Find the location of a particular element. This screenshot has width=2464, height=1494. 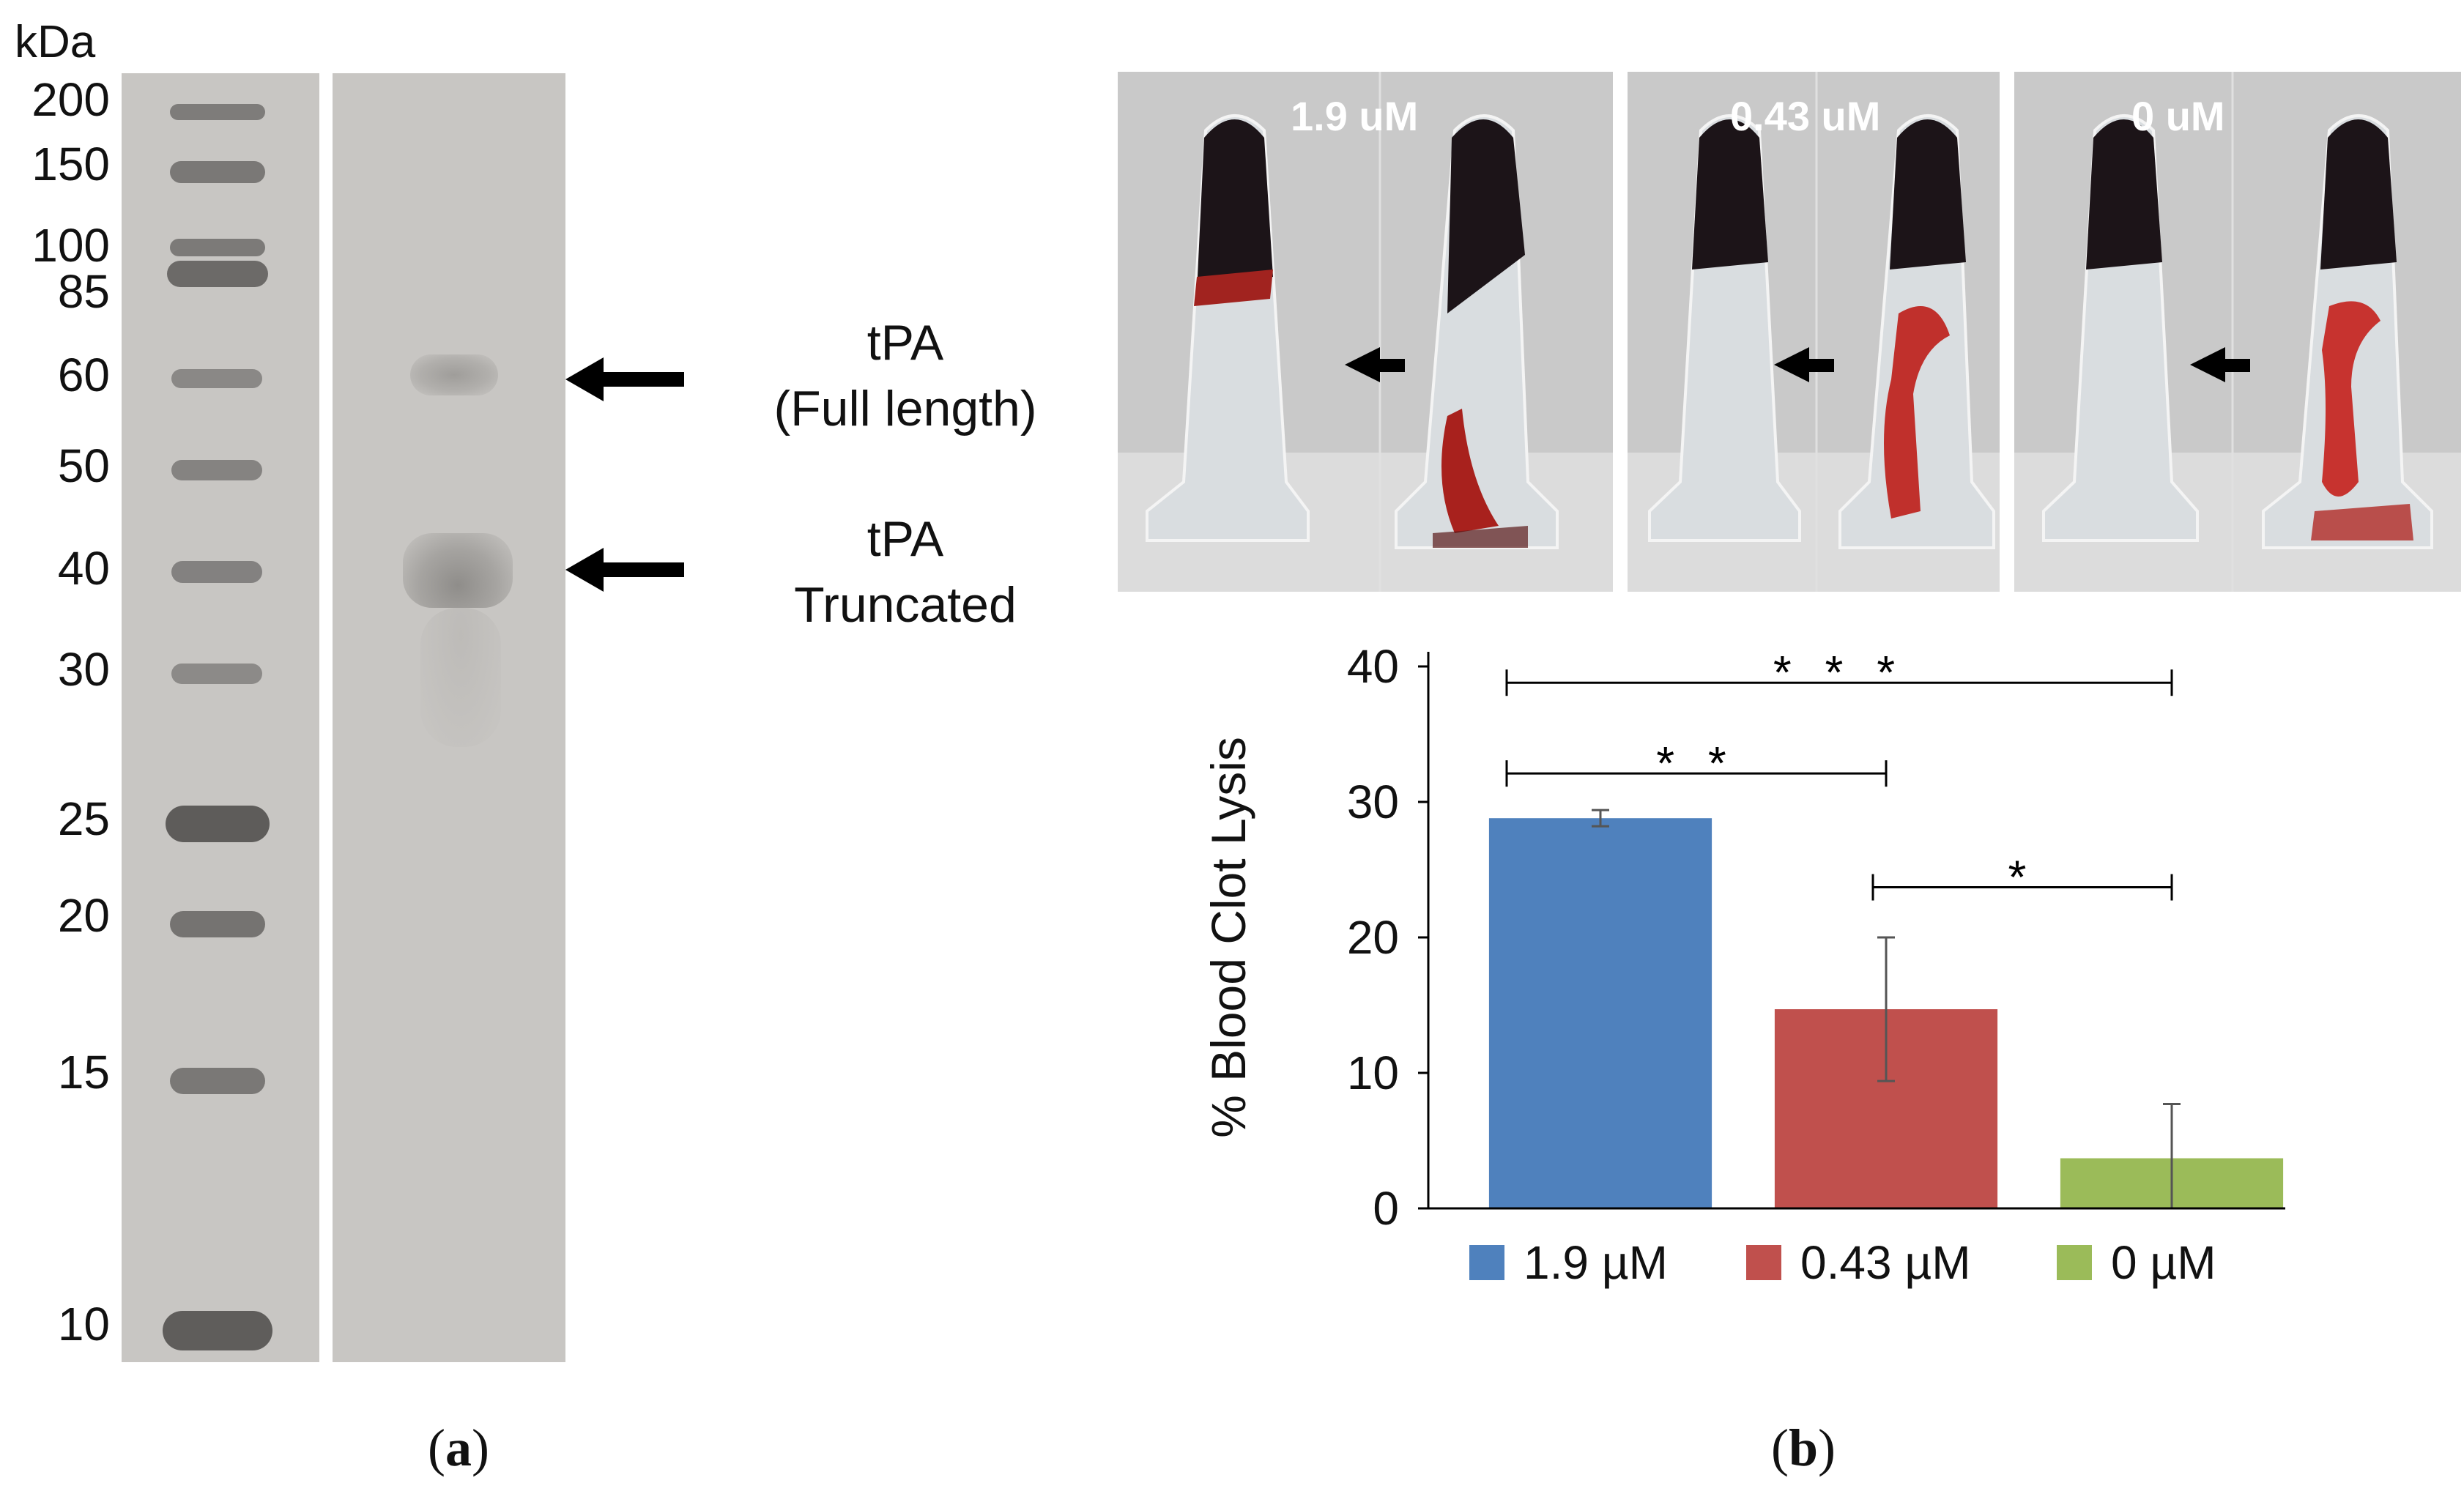

tube-photo-2: 0.43 uM is located at coordinates (1814, 332).